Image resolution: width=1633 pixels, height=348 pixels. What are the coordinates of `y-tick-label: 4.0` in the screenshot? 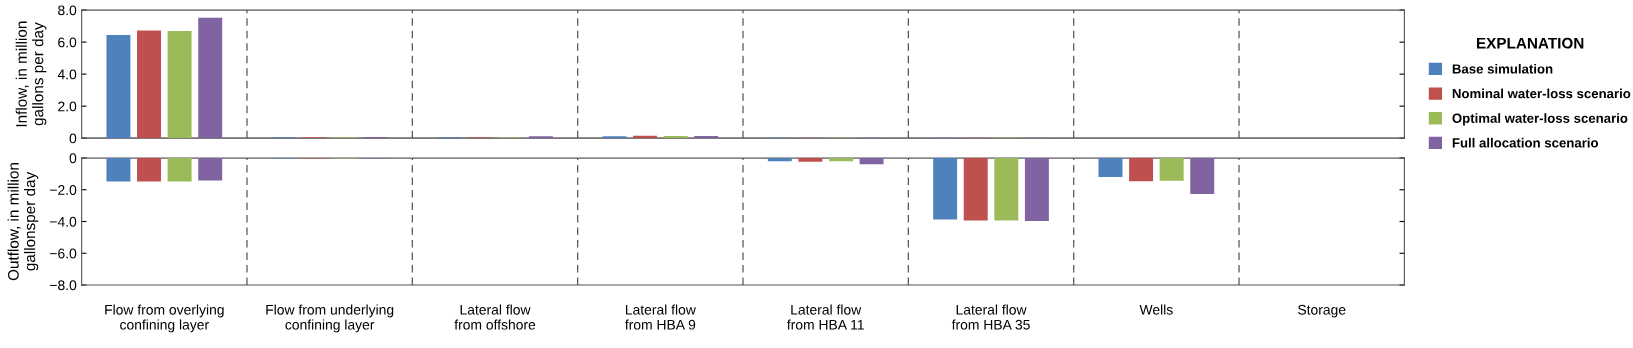 It's located at (67, 74).